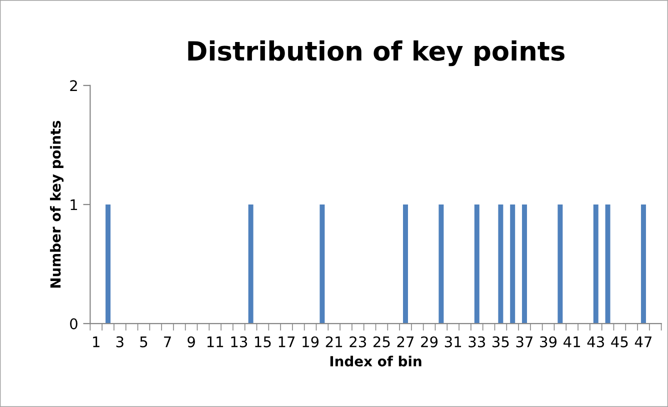 This screenshot has width=668, height=407. Describe the element at coordinates (500, 342) in the screenshot. I see `x-tick-label: 35` at that location.